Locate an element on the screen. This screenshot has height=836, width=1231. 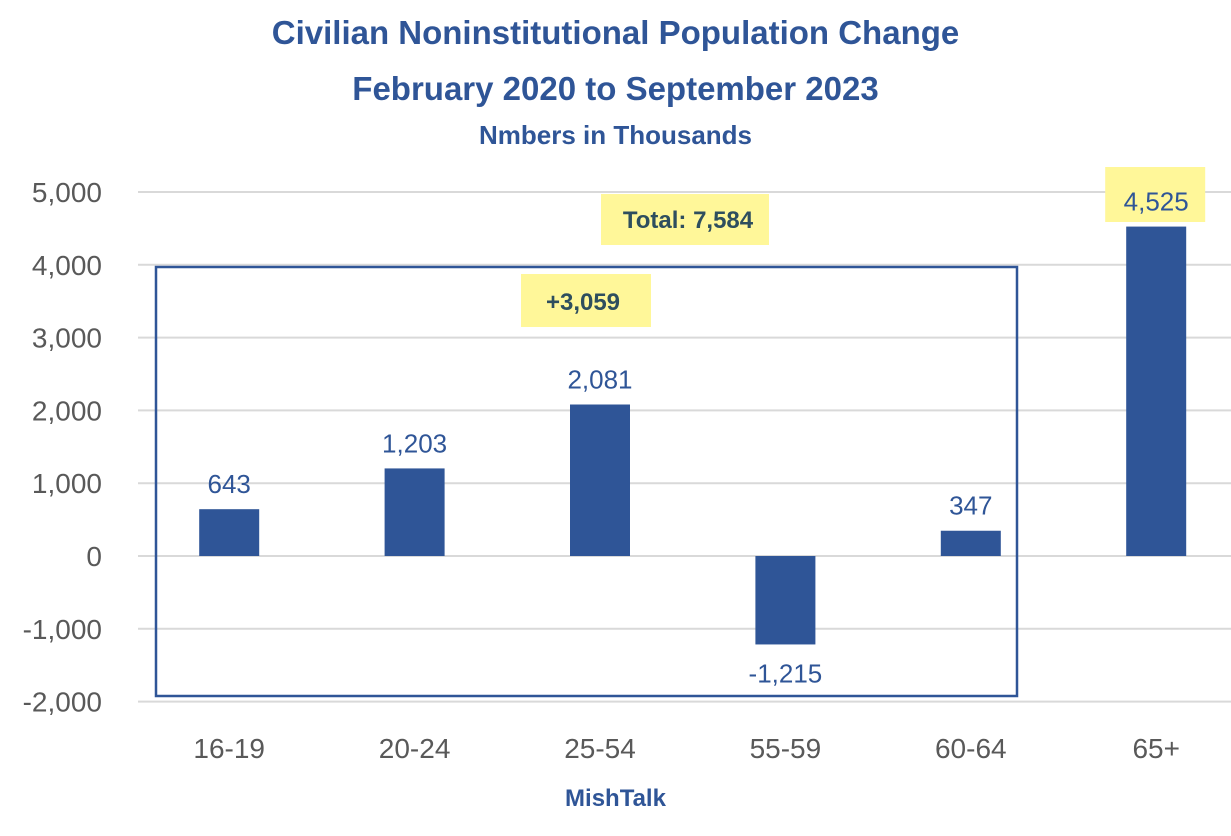
y-tick-label: 2,000 is located at coordinates (67, 410).